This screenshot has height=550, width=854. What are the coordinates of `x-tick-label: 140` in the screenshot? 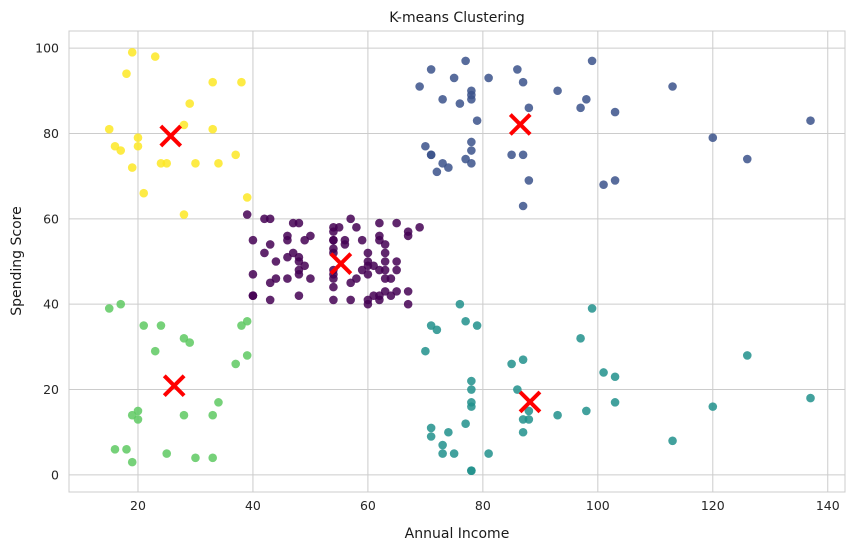 It's located at (828, 505).